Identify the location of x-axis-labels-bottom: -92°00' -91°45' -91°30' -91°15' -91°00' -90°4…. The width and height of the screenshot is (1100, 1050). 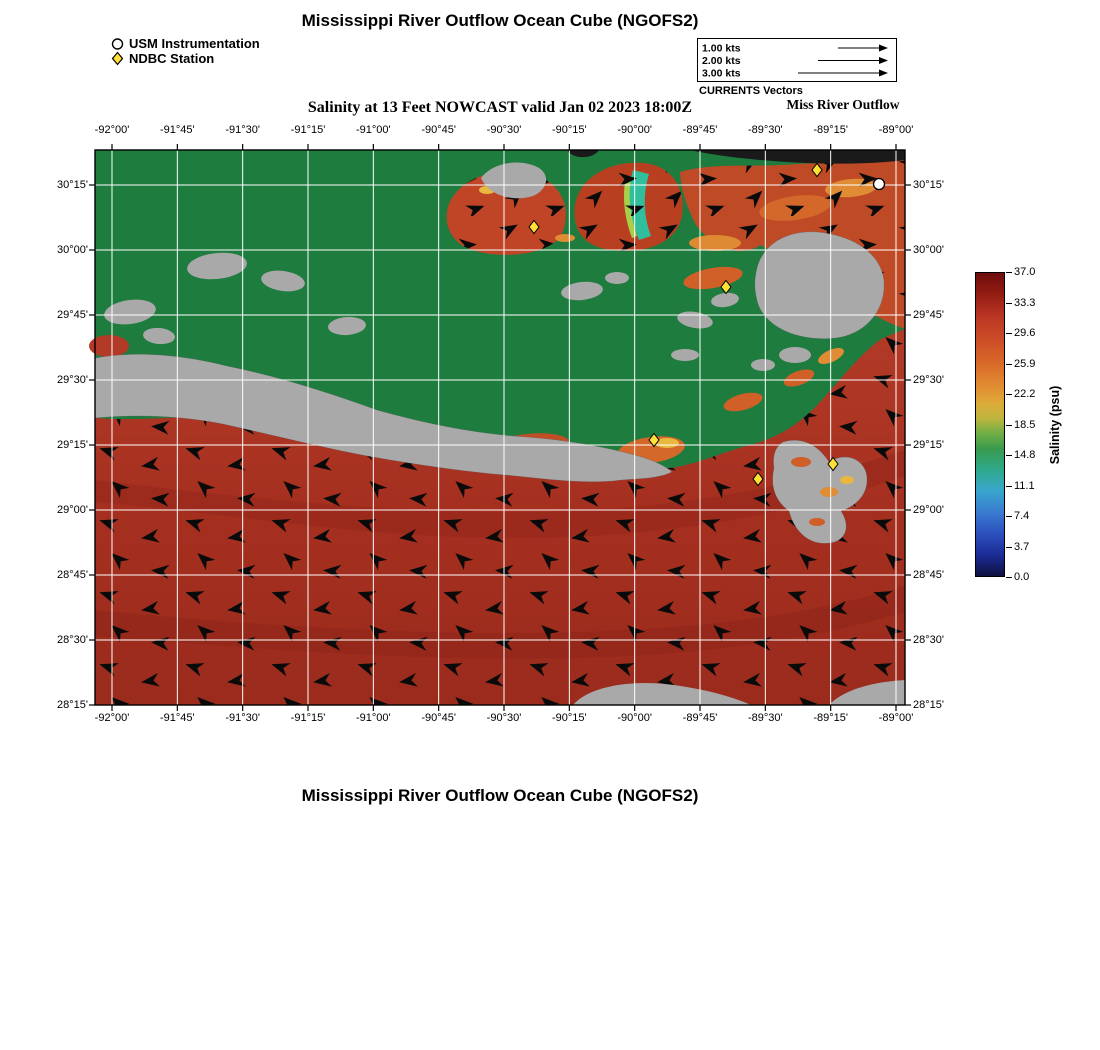
(504, 719).